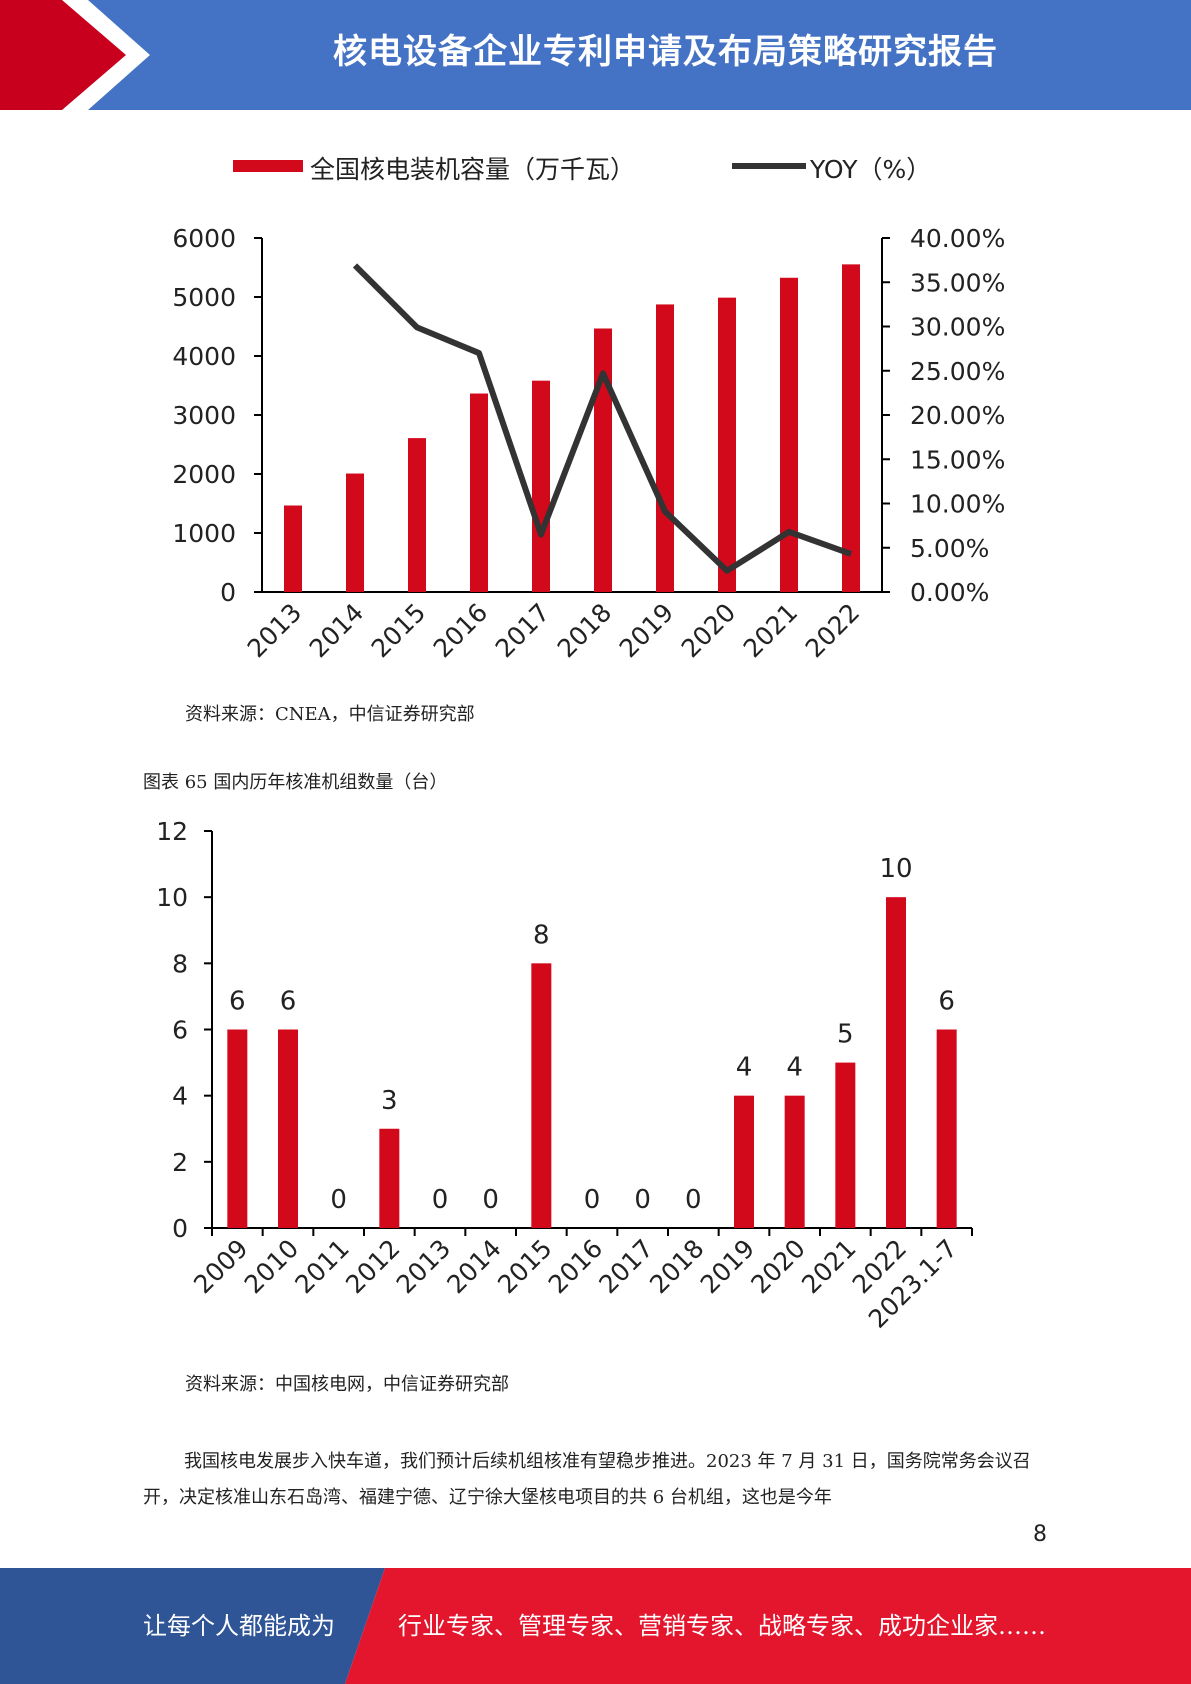 Image resolution: width=1191 pixels, height=1684 pixels. I want to click on bar-data-label: 8, so click(541, 935).